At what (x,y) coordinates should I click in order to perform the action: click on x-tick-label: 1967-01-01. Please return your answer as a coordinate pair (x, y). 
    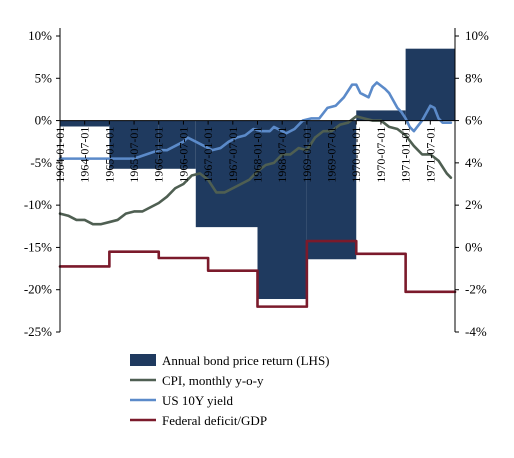
    Looking at the image, I should click on (208, 155).